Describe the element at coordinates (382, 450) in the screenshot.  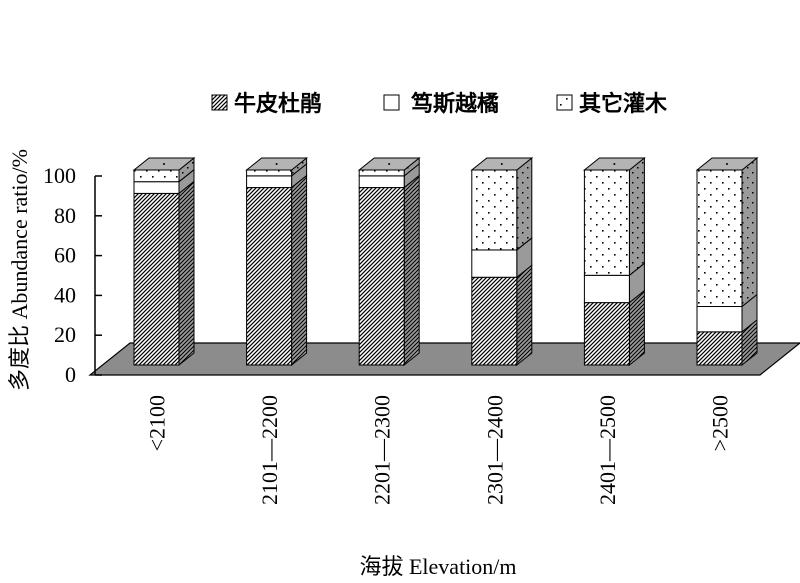
I see `x-tick-label: 2201—2300` at that location.